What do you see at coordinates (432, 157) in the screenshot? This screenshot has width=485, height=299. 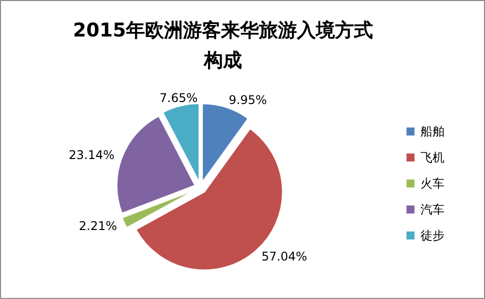 I see `legend-label: 飞机` at bounding box center [432, 157].